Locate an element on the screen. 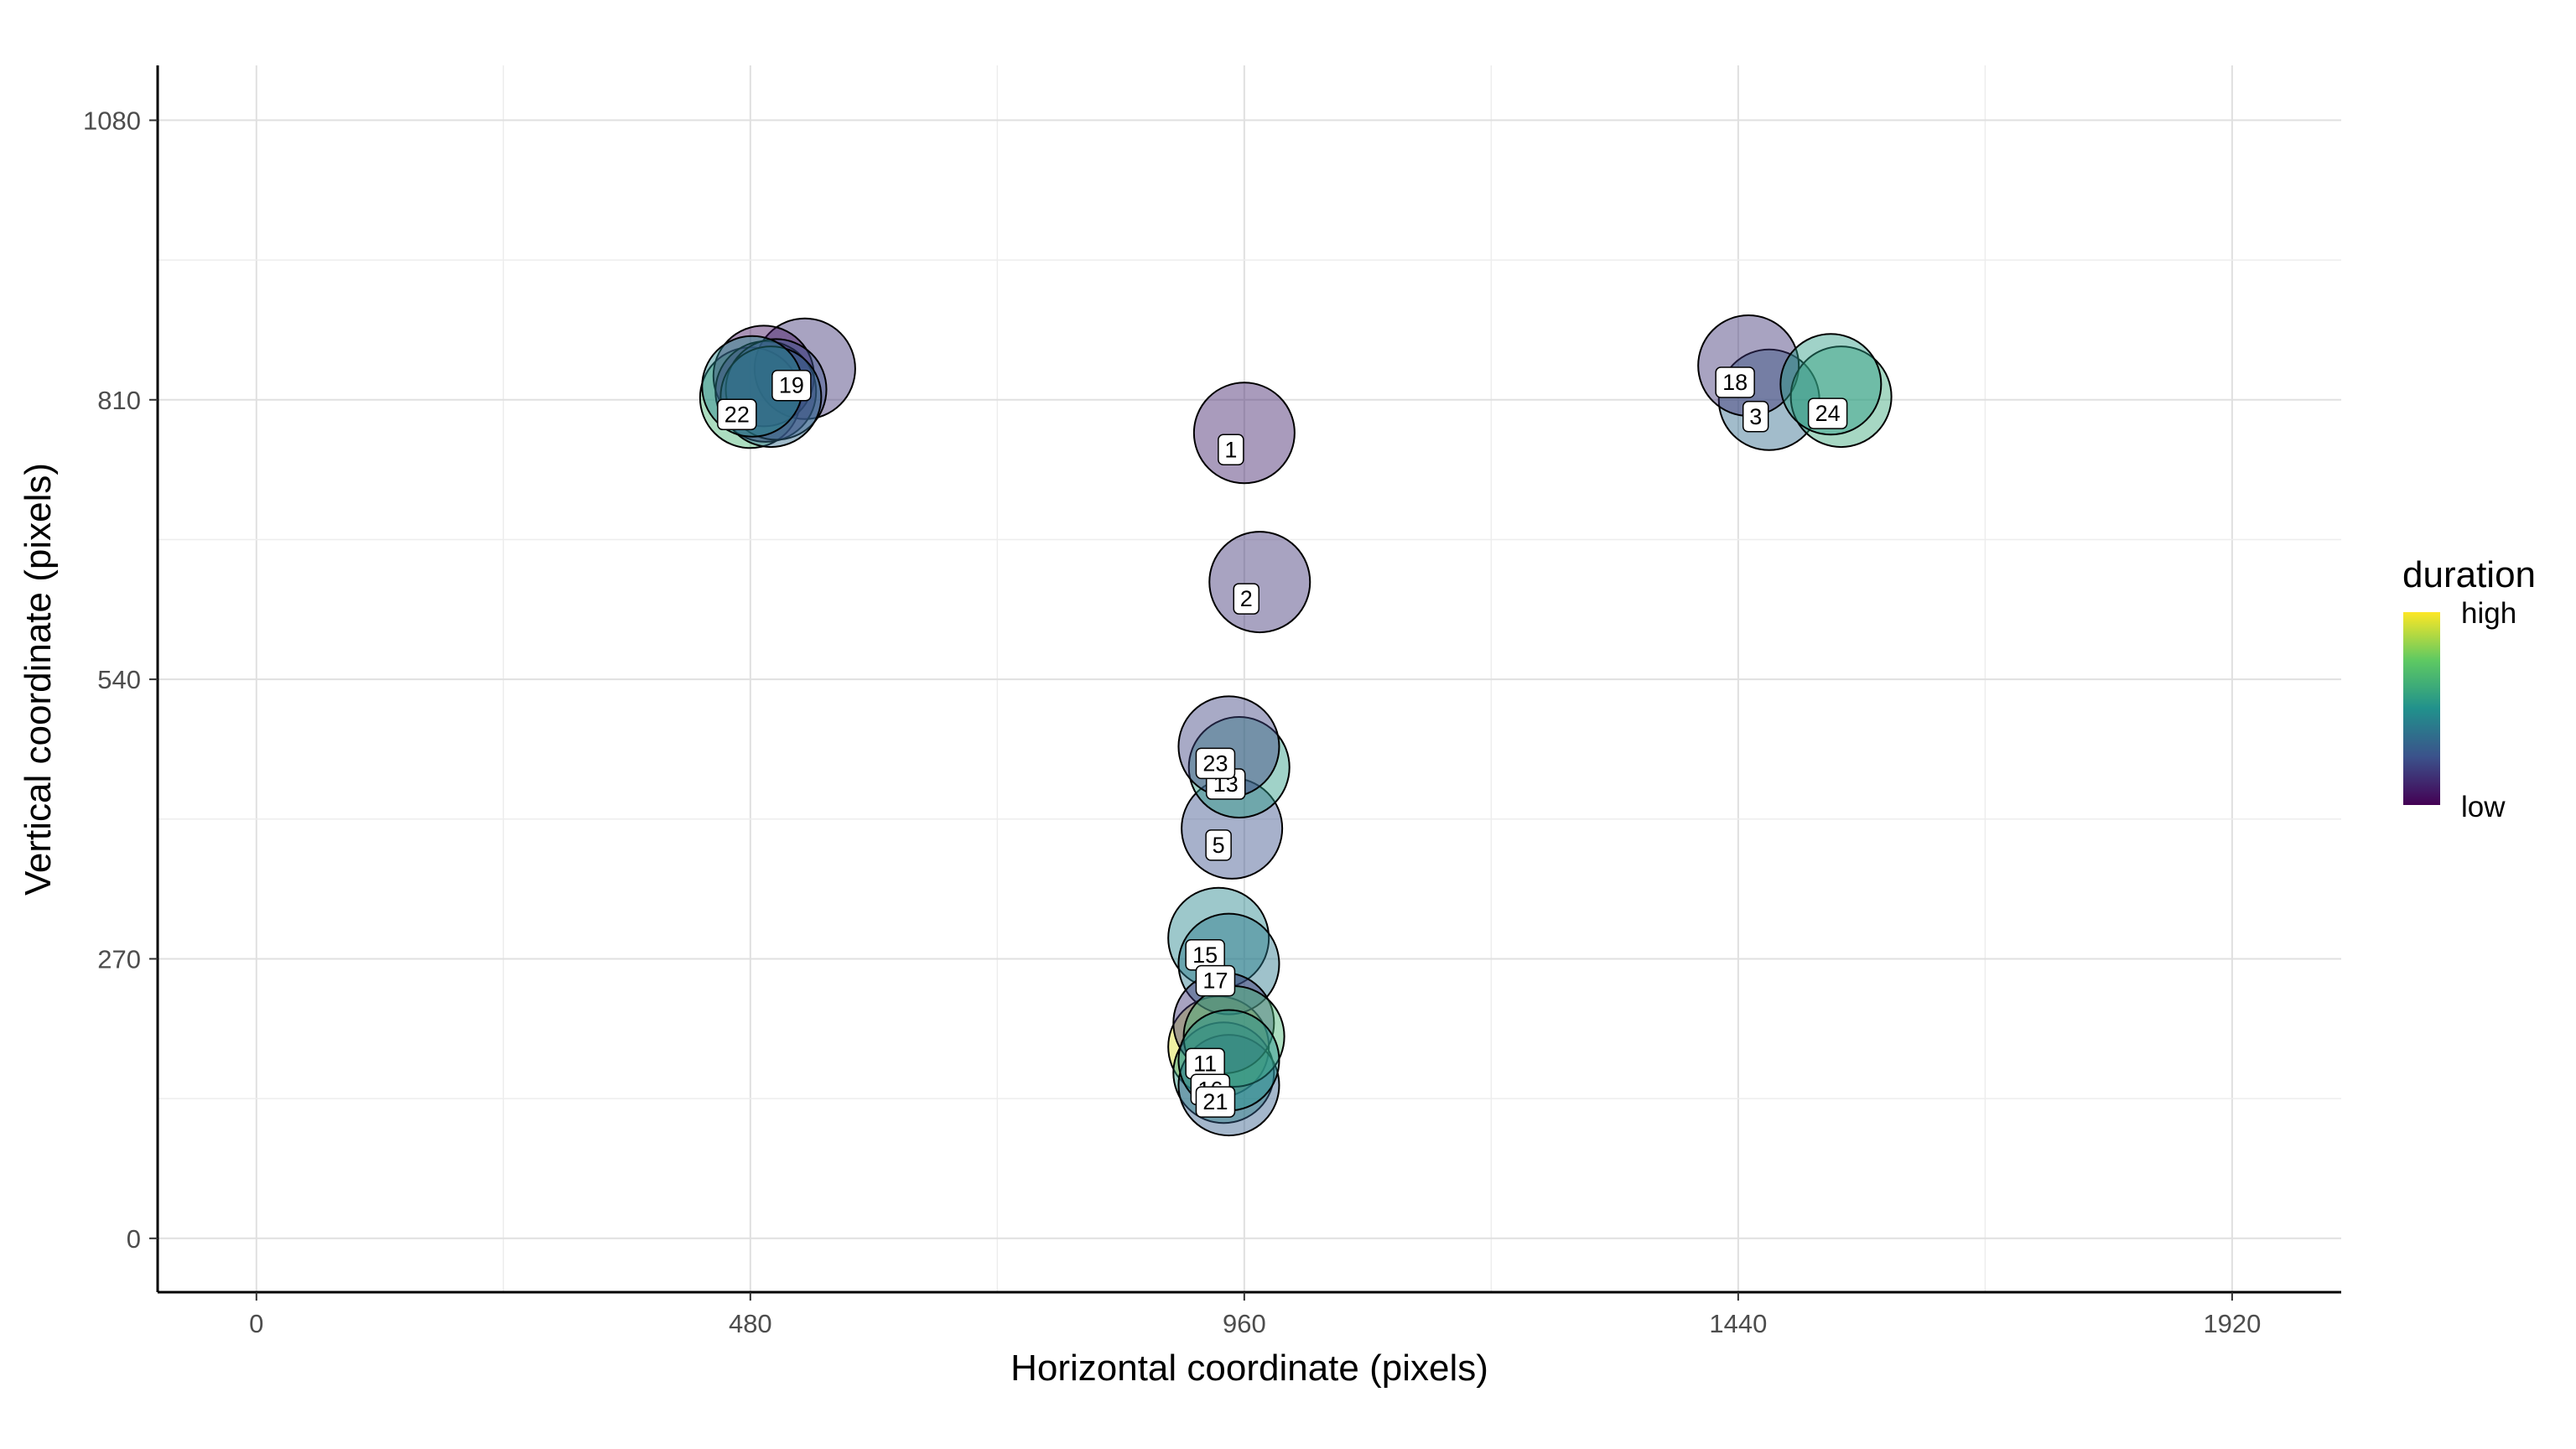 The height and width of the screenshot is (1449, 2576). point-label: 17 is located at coordinates (1215, 981).